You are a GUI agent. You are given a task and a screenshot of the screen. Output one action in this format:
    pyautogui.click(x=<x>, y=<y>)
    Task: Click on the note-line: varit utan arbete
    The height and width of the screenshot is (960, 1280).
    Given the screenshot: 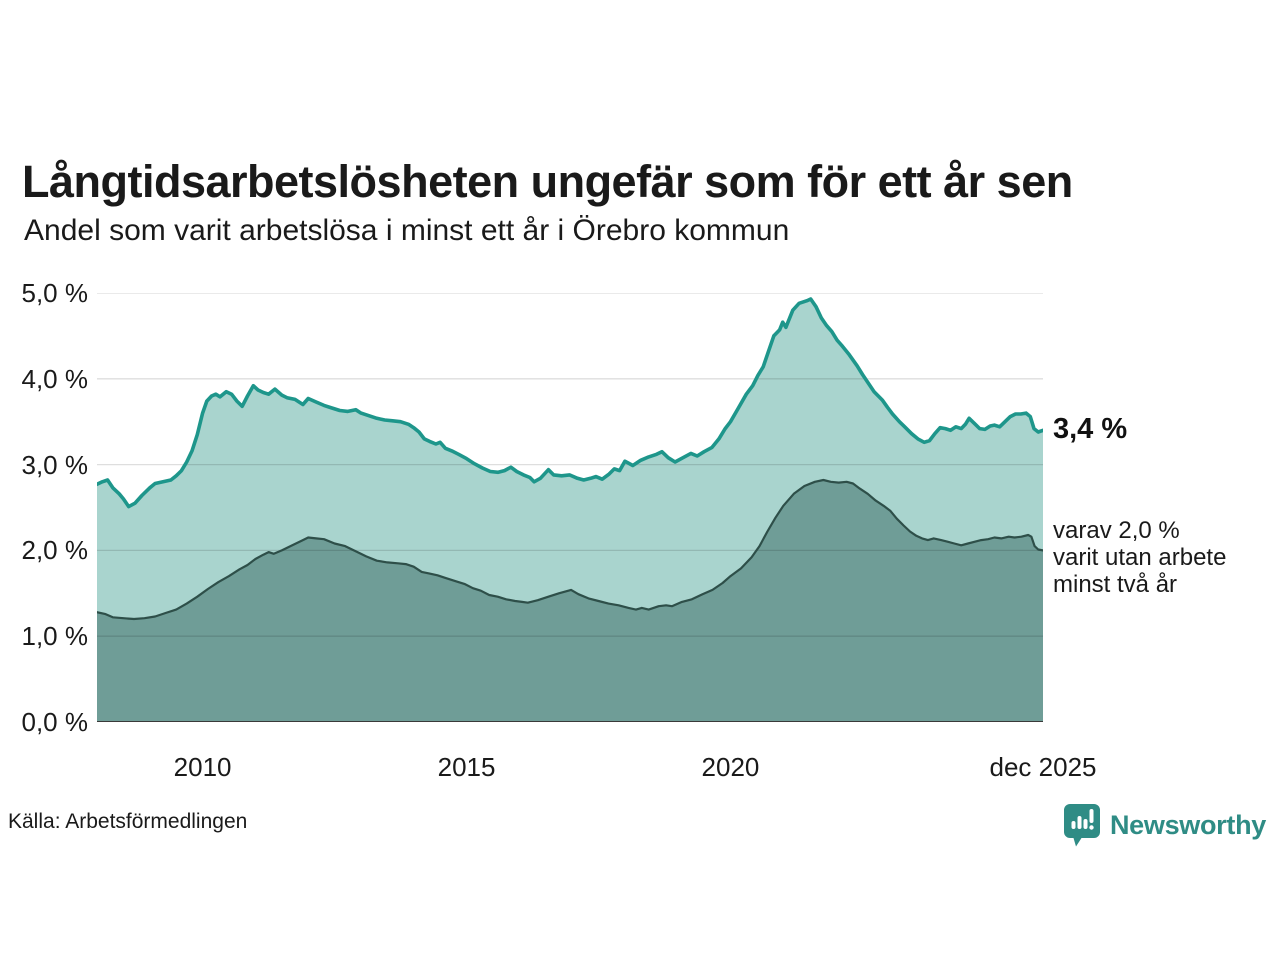 What is the action you would take?
    pyautogui.click(x=1140, y=558)
    